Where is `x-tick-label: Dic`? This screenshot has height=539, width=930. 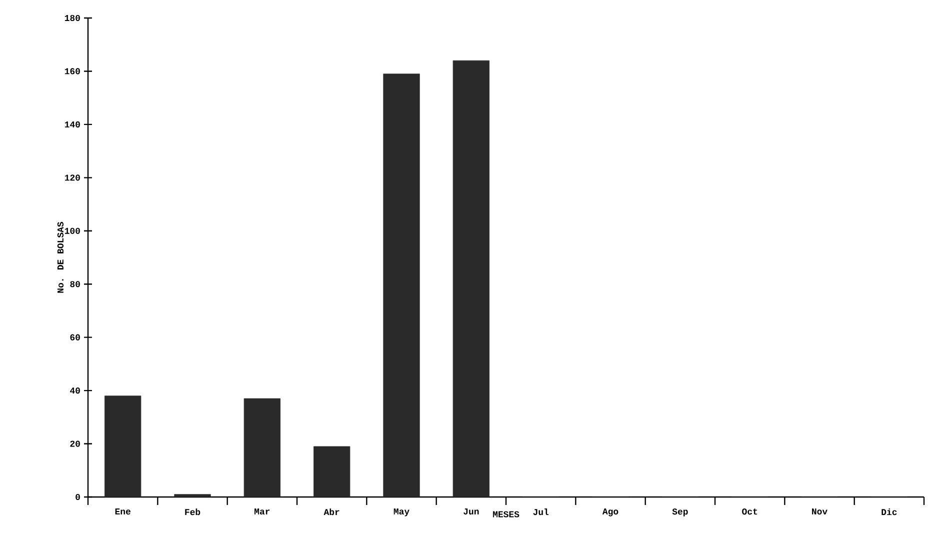 x-tick-label: Dic is located at coordinates (889, 512).